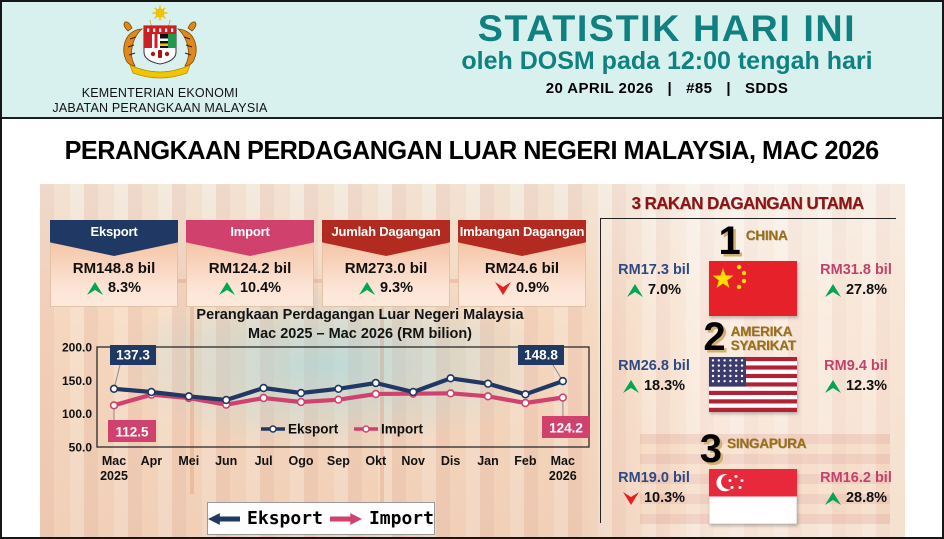 The width and height of the screenshot is (944, 539). I want to click on stat-card-eksport: Eksport RM148.8 bil 8.3%, so click(114, 263).